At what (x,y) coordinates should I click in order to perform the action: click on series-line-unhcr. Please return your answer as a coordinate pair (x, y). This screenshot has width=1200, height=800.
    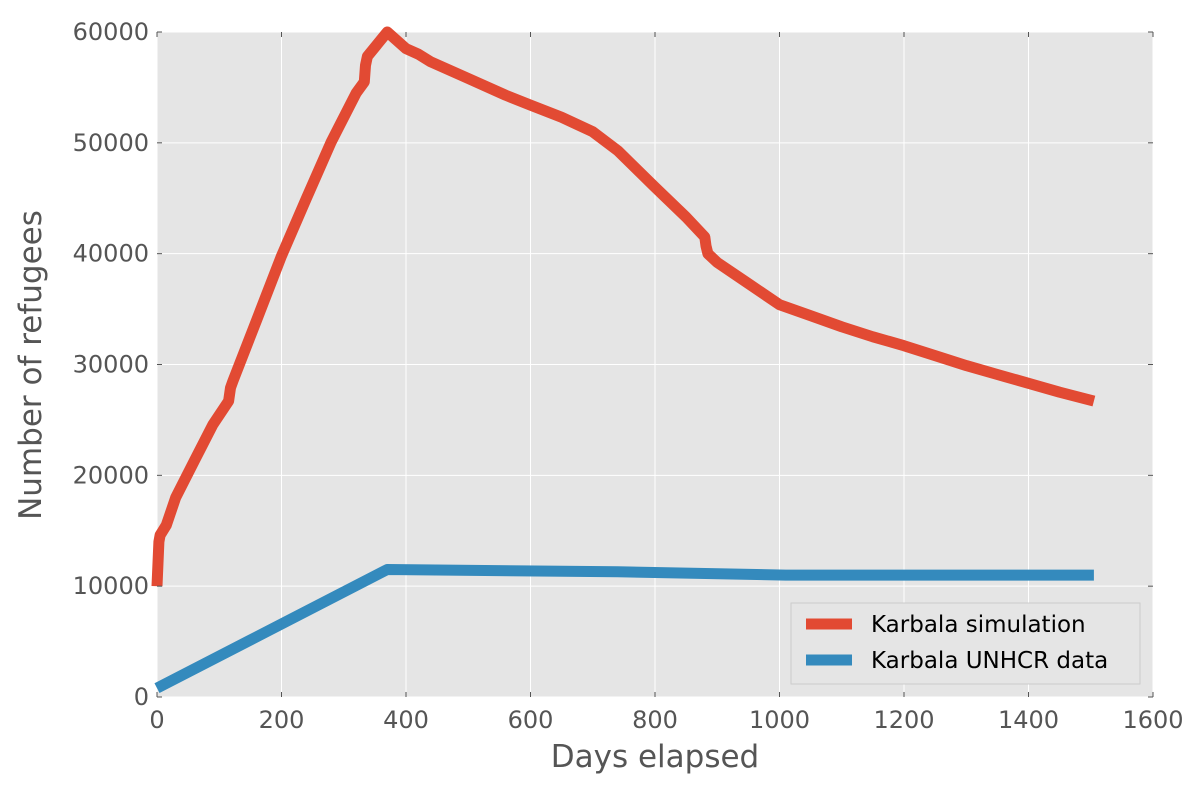
    Looking at the image, I should click on (624, 628).